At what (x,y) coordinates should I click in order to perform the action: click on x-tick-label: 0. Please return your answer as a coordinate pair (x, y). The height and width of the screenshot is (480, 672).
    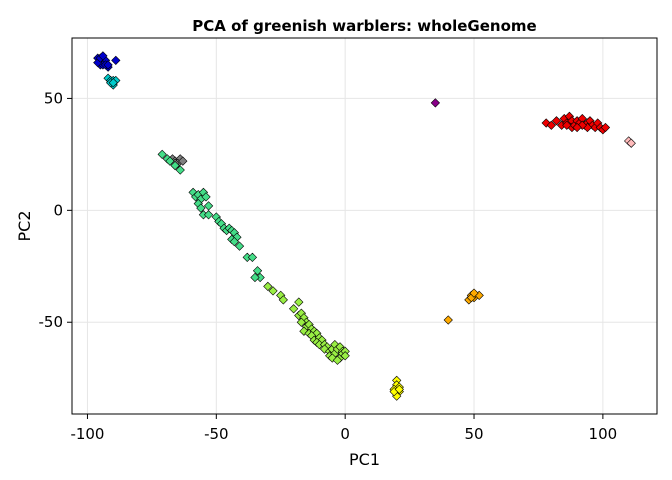
    Looking at the image, I should click on (345, 434).